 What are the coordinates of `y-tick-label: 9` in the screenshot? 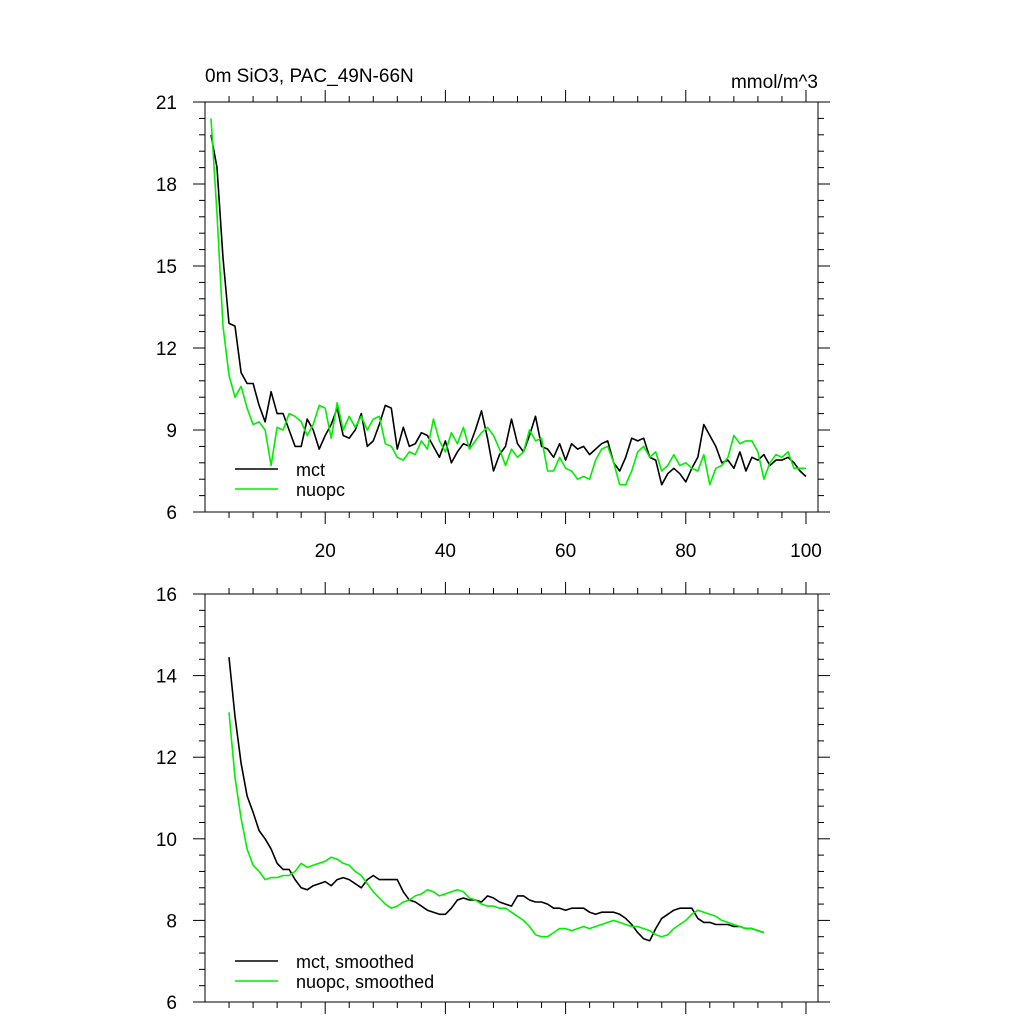 It's located at (171, 431).